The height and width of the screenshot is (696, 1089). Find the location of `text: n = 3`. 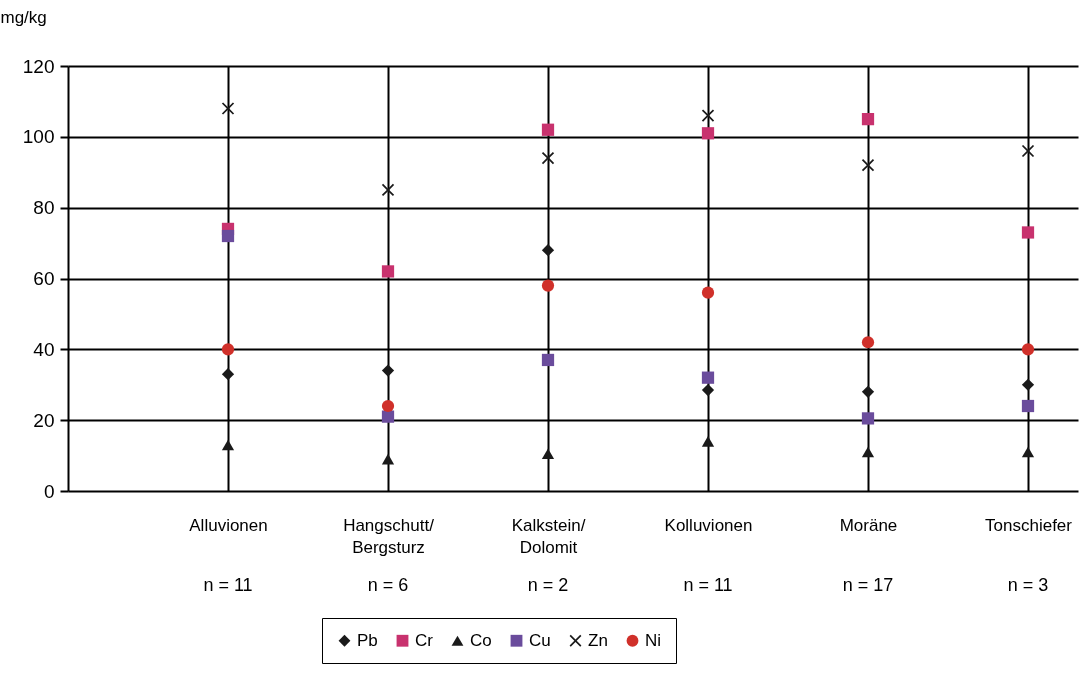

text: n = 3 is located at coordinates (1028, 585).